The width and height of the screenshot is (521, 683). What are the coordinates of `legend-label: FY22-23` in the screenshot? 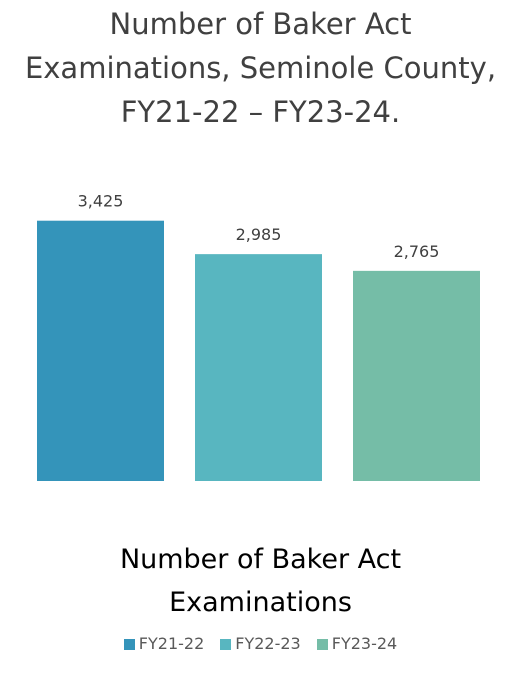 It's located at (268, 643).